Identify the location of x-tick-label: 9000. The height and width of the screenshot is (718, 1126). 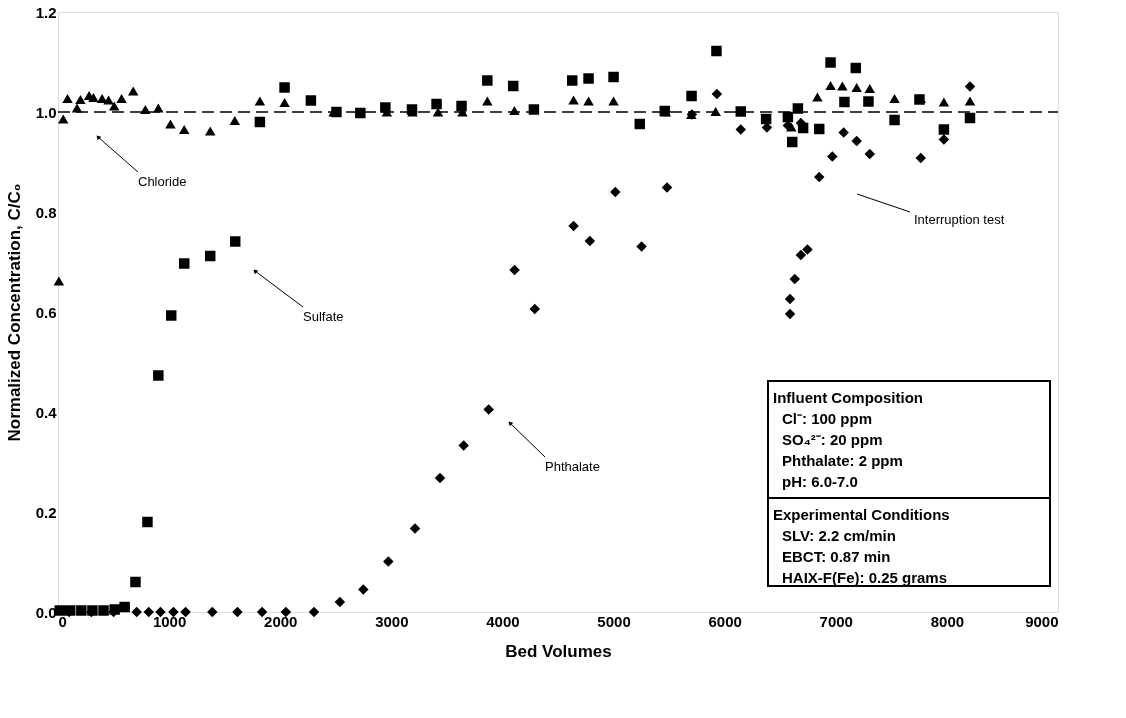
(1042, 621).